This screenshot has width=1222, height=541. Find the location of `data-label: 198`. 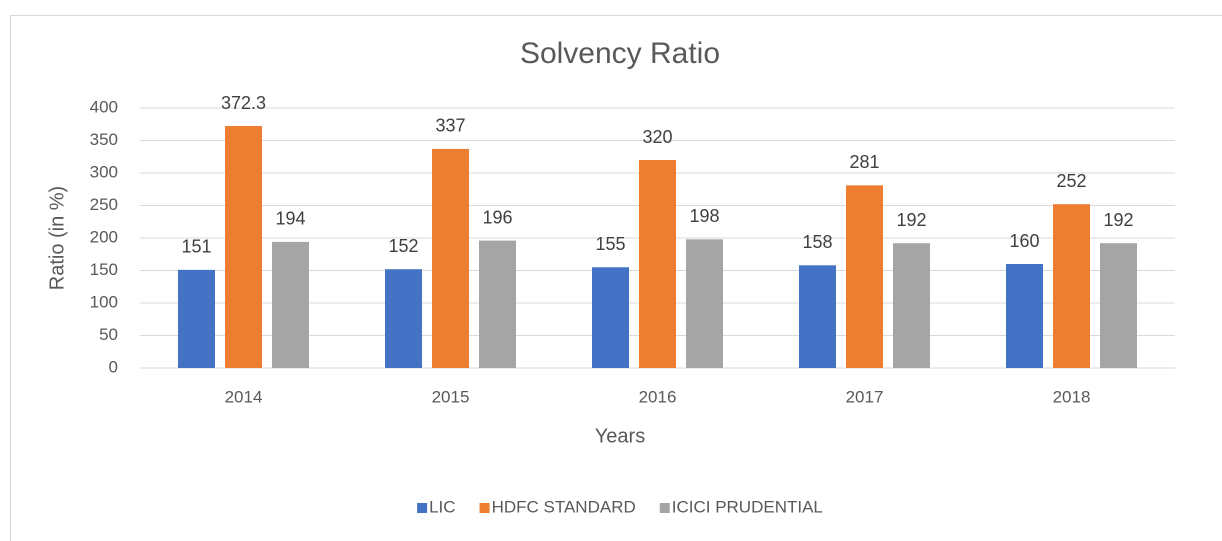

data-label: 198 is located at coordinates (704, 216).